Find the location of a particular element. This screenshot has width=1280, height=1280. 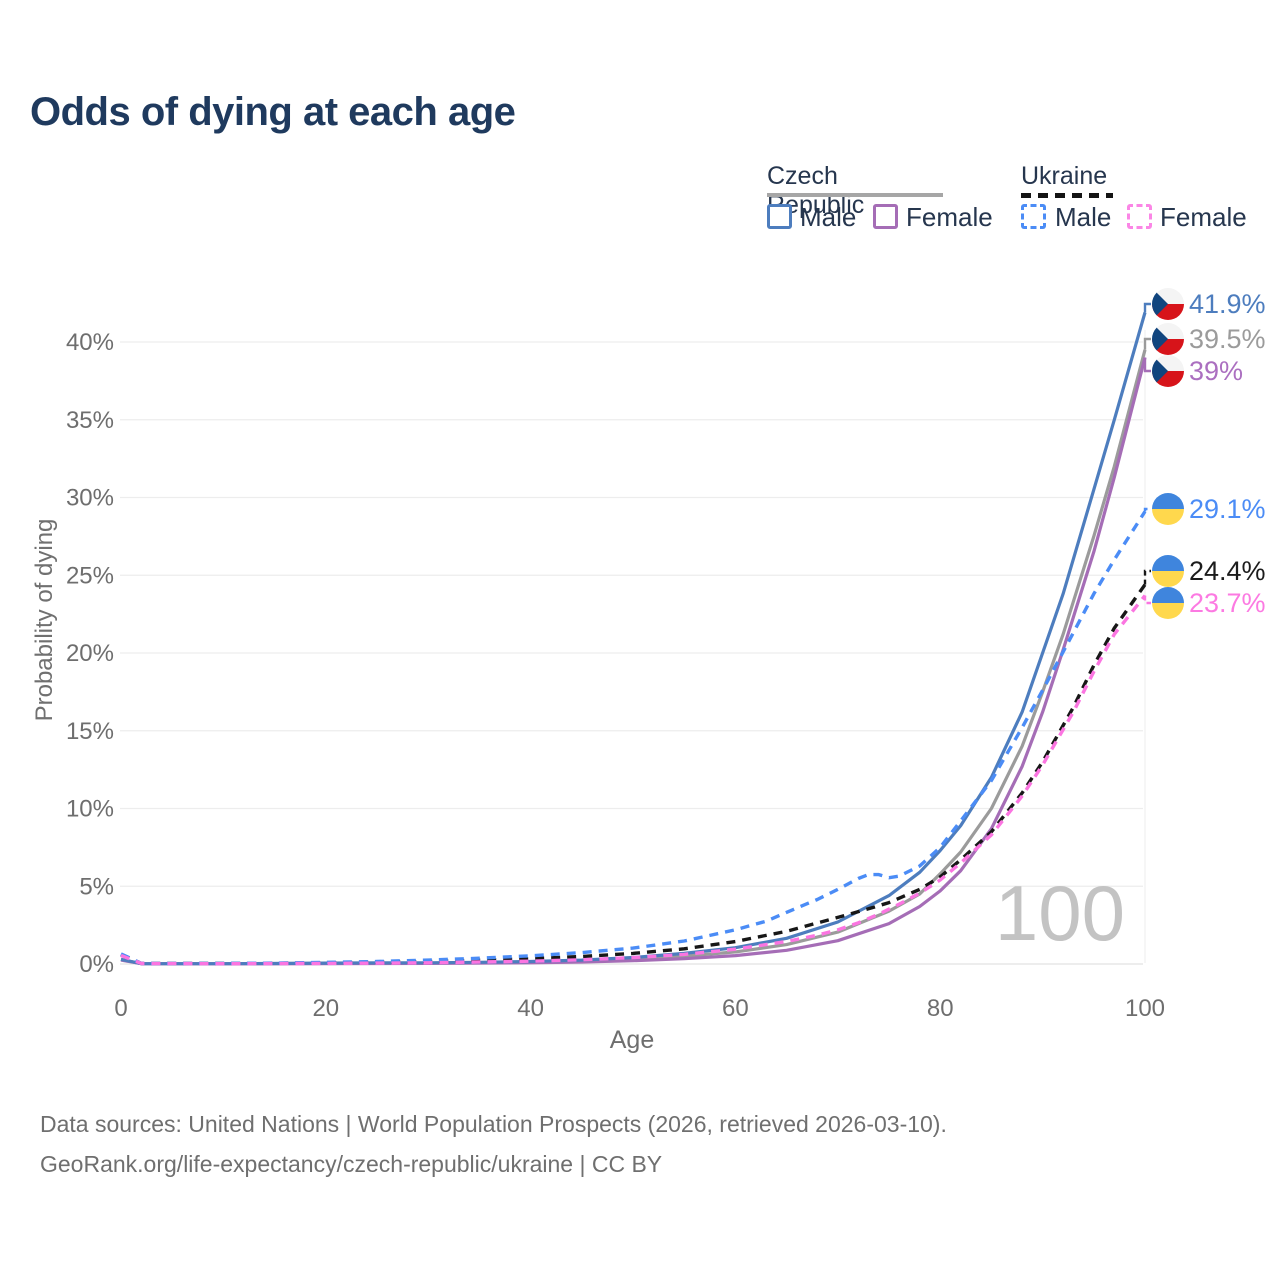

end-value-label-ua-male: 29.1% is located at coordinates (1227, 509).